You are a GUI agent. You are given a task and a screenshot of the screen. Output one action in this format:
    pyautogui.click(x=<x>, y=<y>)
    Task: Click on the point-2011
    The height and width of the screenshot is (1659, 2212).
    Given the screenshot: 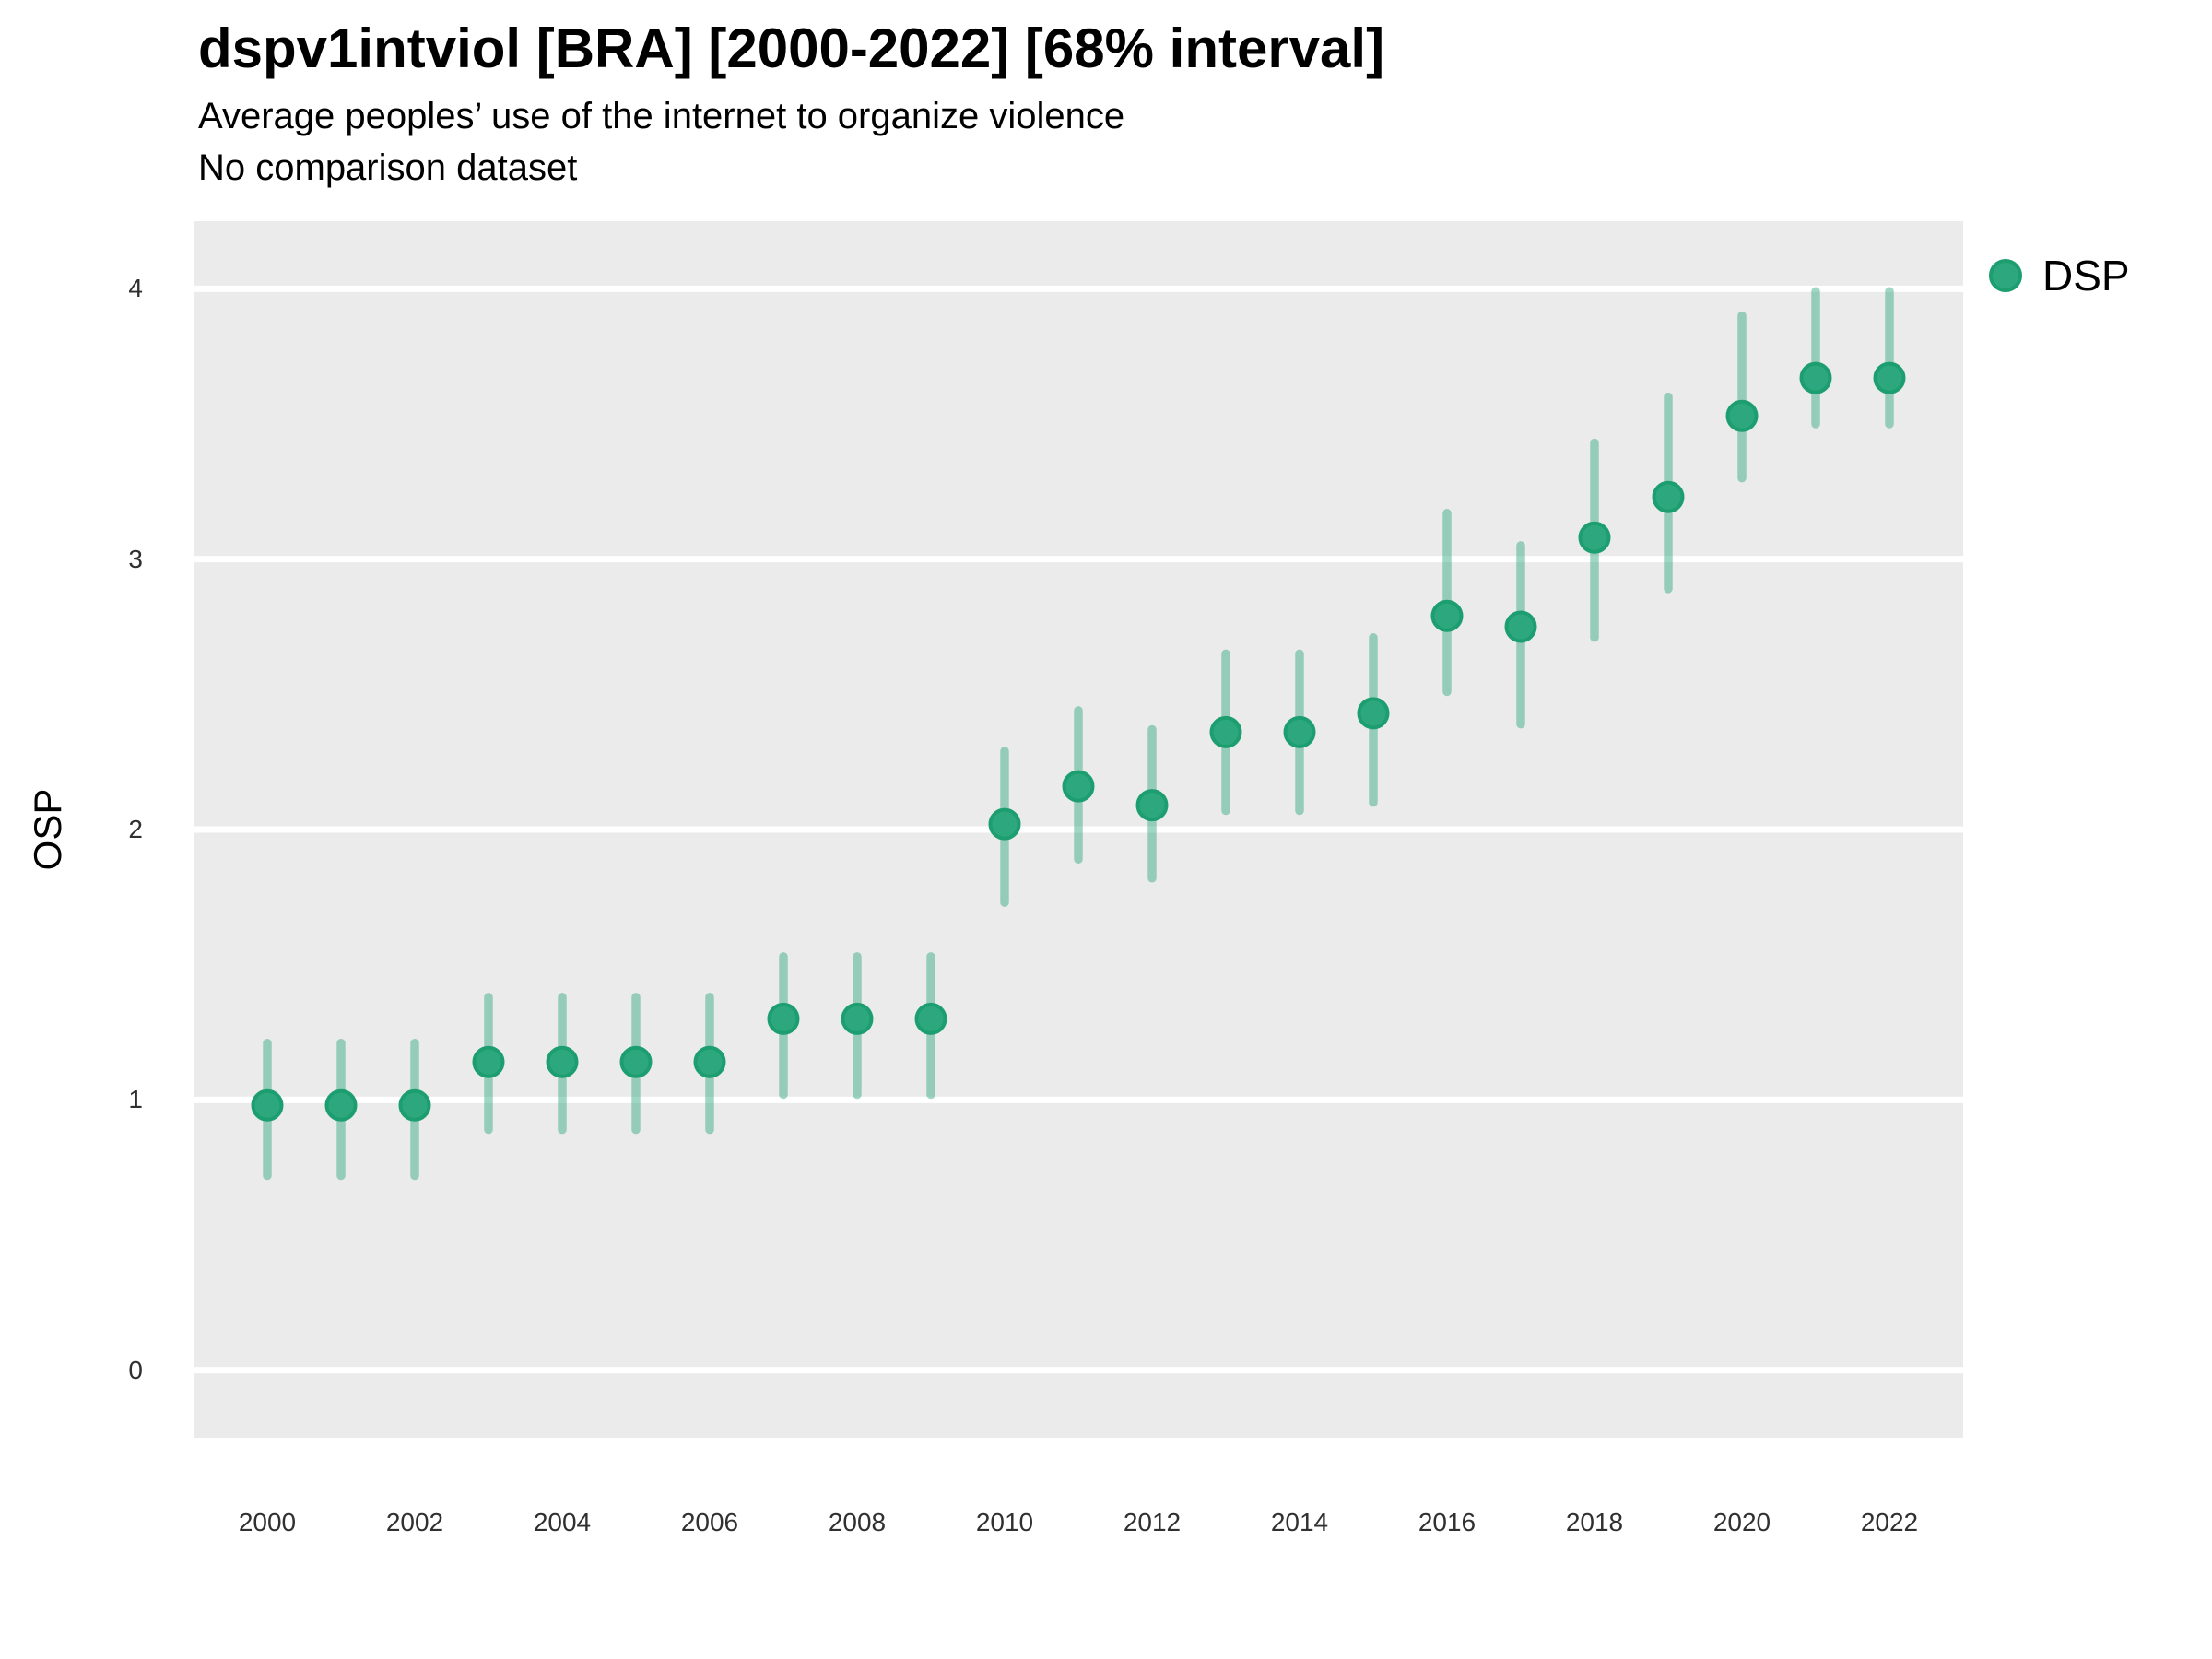 What is the action you would take?
    pyautogui.click(x=1078, y=786)
    